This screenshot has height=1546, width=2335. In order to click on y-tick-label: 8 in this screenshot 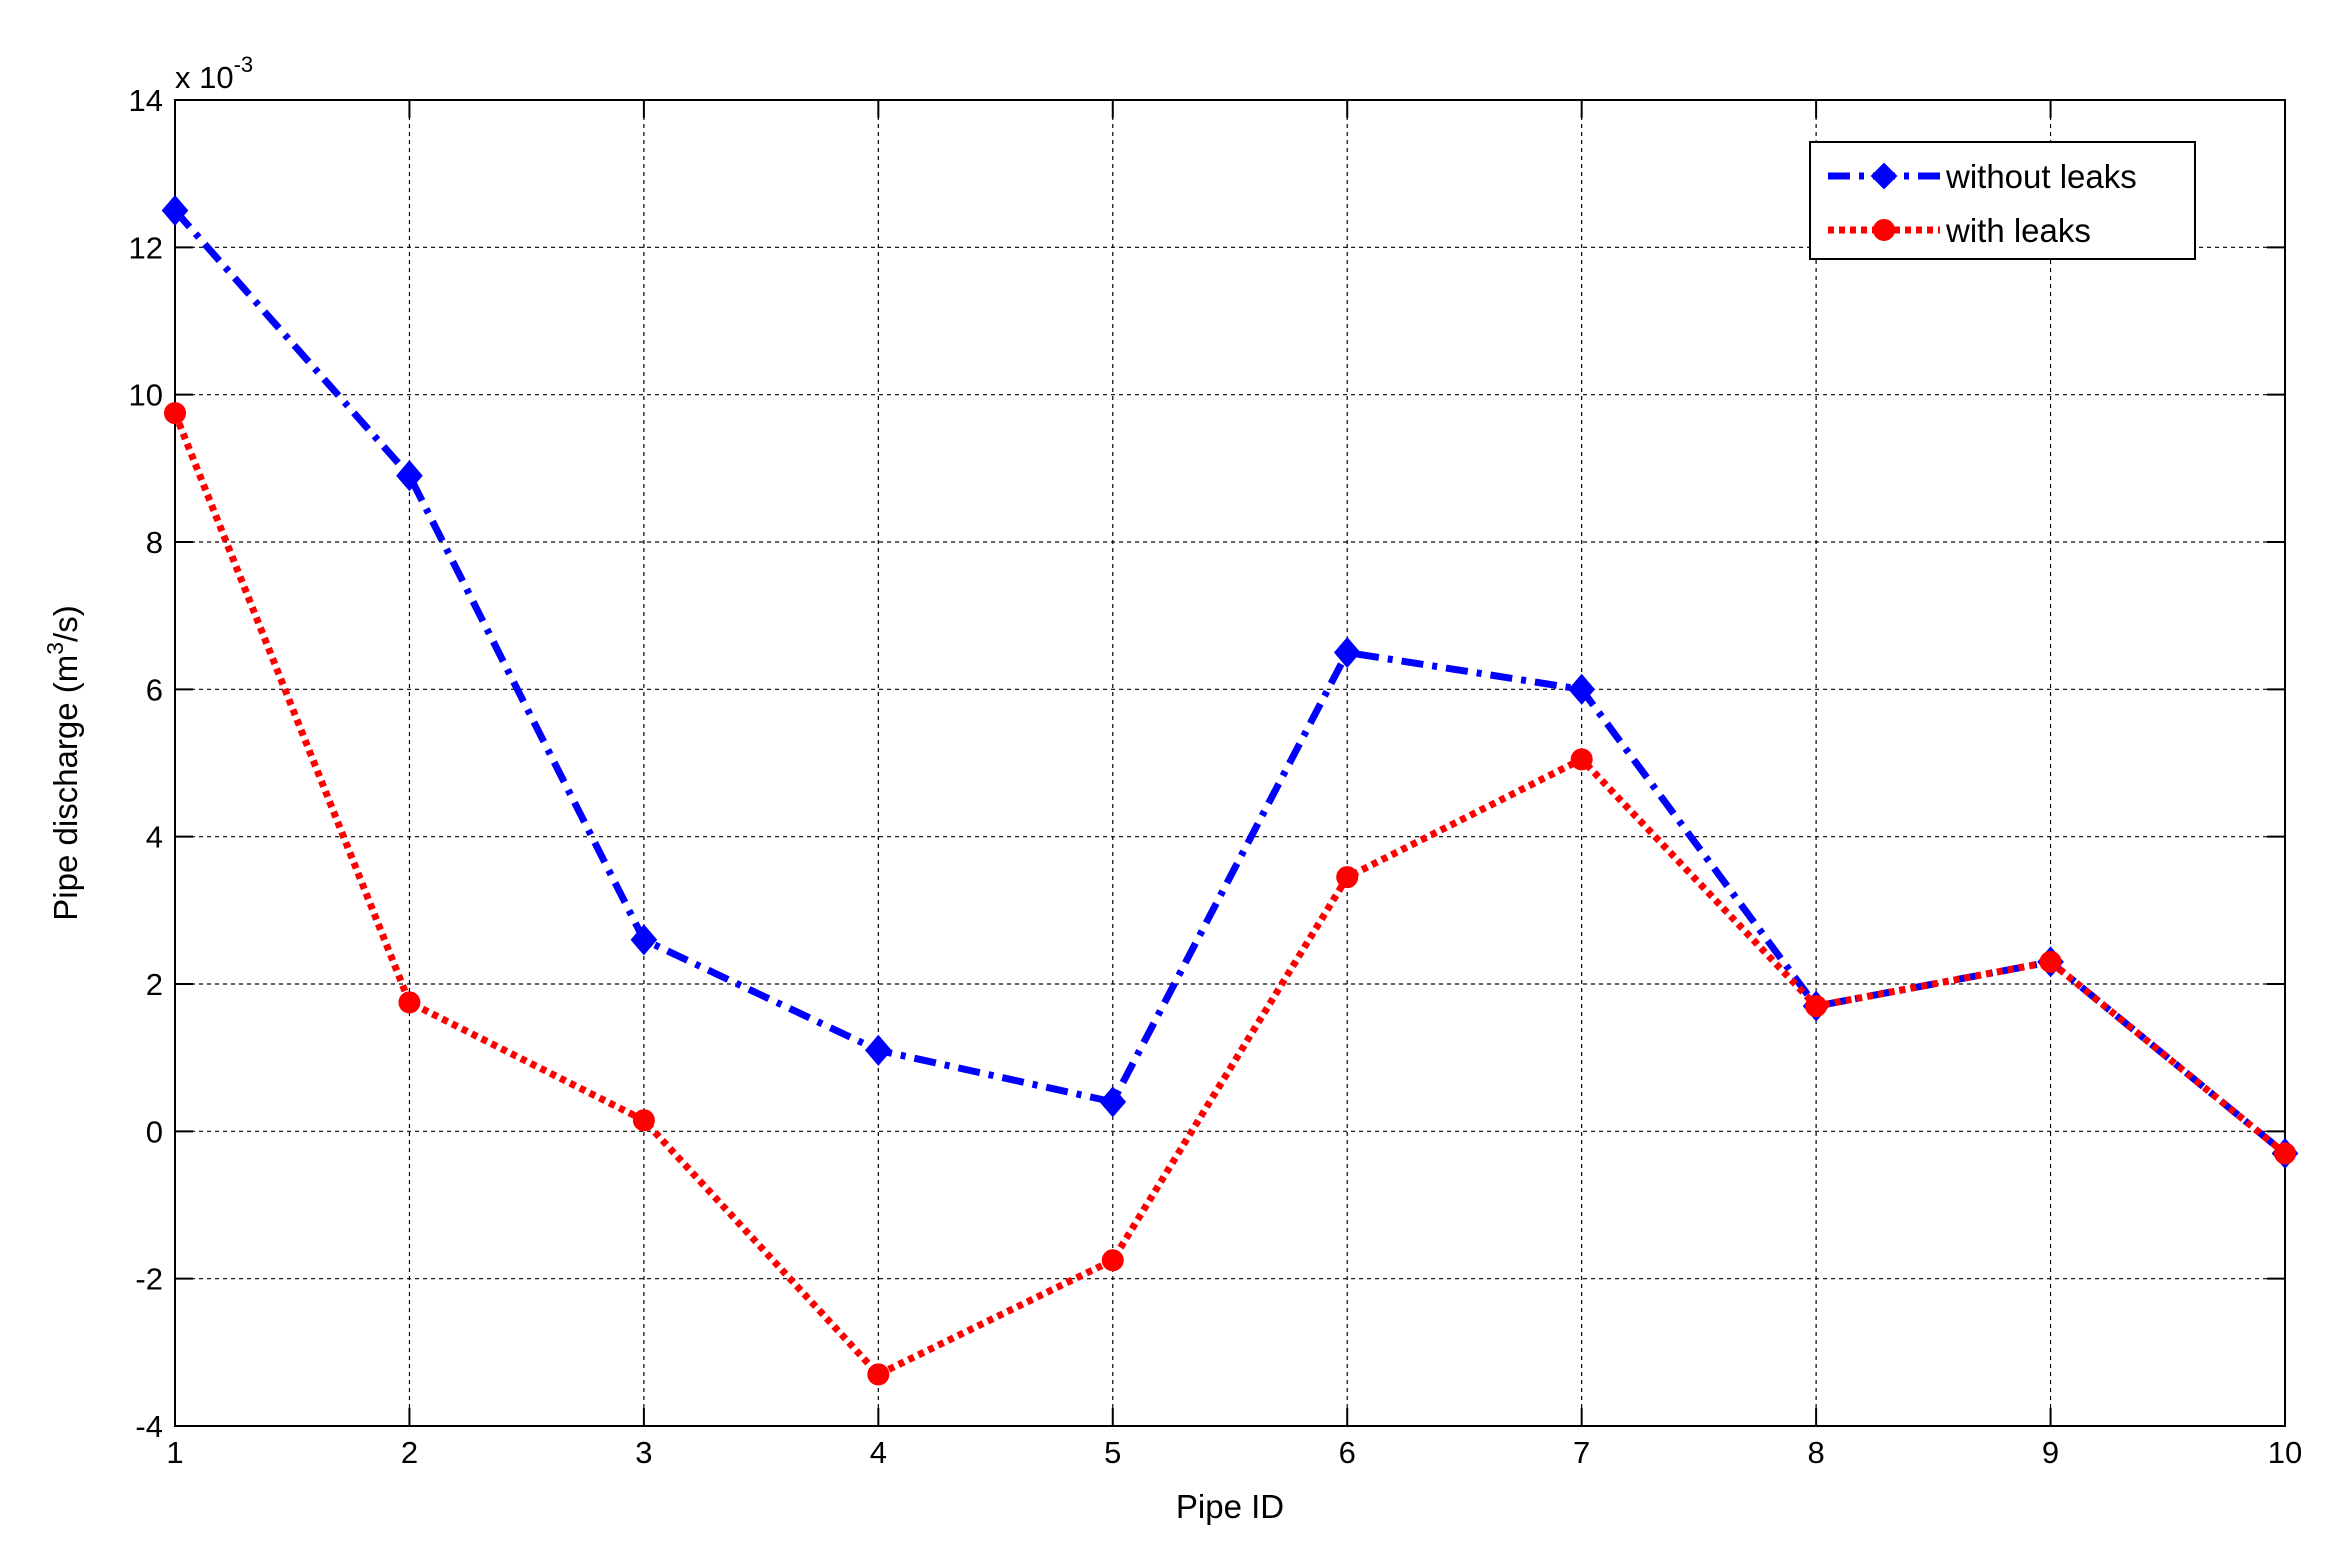, I will do `click(154, 542)`.